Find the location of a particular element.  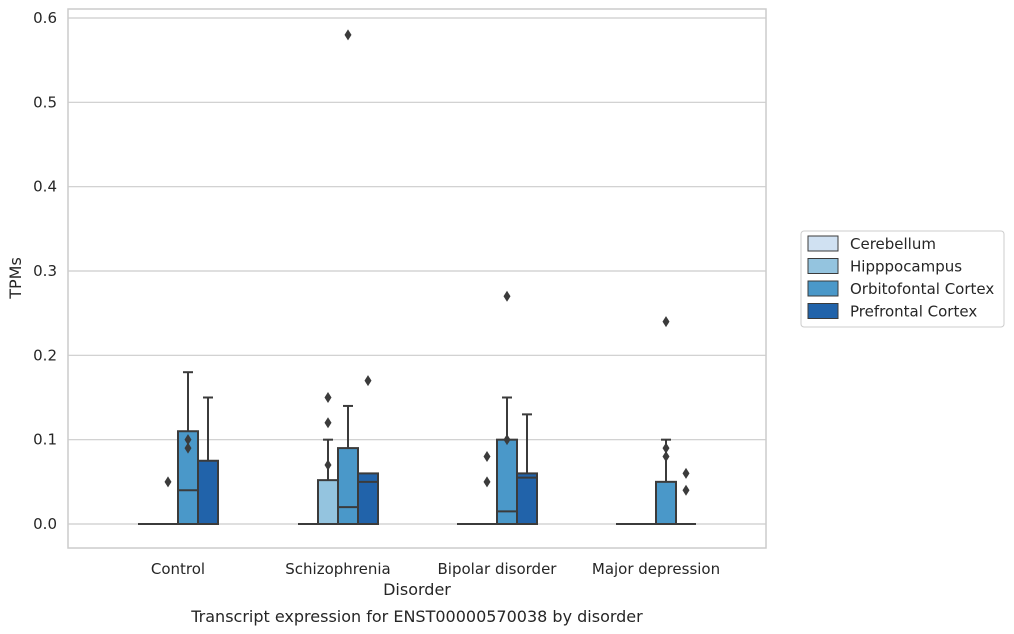

x-tick-label: Control is located at coordinates (178, 569).